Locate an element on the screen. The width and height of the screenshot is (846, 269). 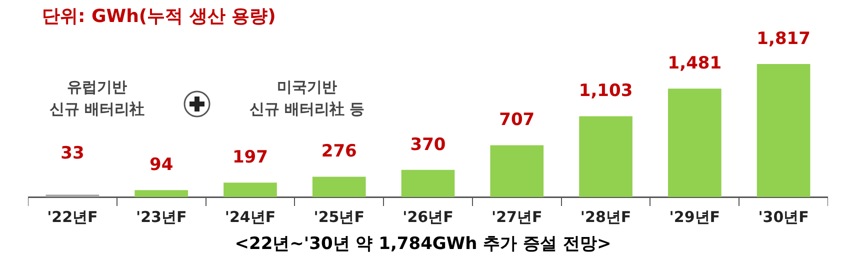
x-tick-label: '25년F is located at coordinates (339, 217).